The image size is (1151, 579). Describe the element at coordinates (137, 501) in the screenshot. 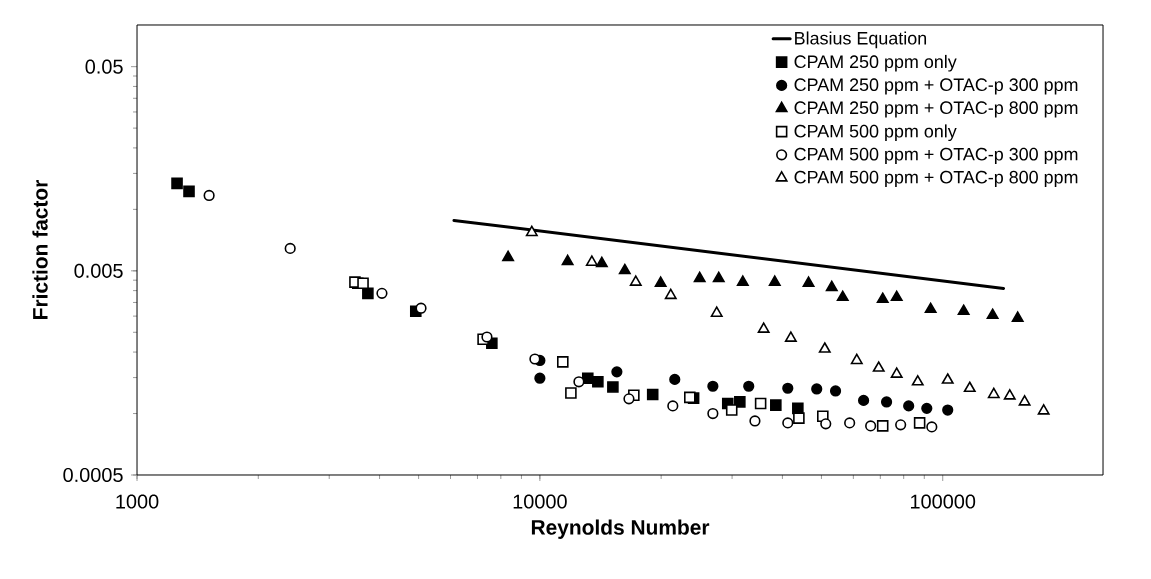

I see `x-tick-label: 1000` at that location.